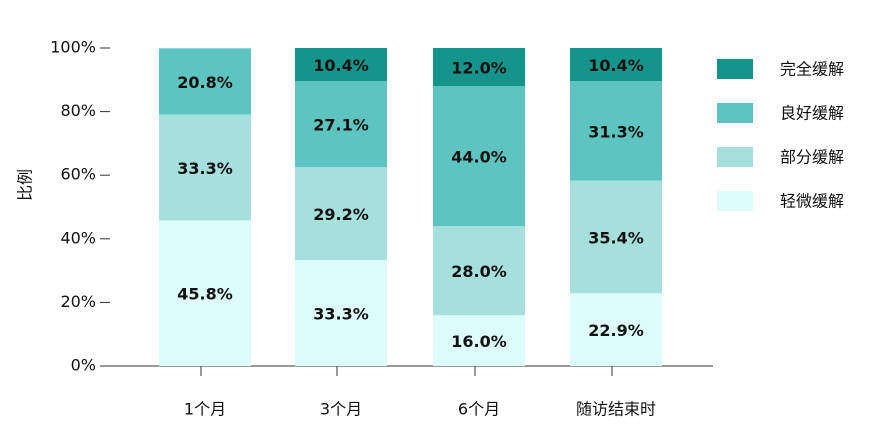 The height and width of the screenshot is (426, 871). I want to click on x-tick-label: 随访结束时, so click(616, 409).